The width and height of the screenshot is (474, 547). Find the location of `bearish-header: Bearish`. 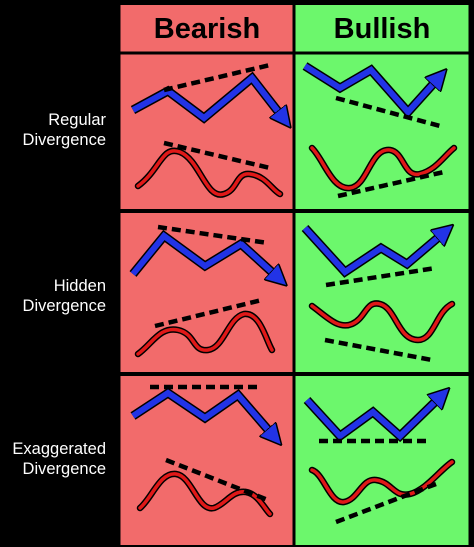

bearish-header: Bearish is located at coordinates (207, 29).